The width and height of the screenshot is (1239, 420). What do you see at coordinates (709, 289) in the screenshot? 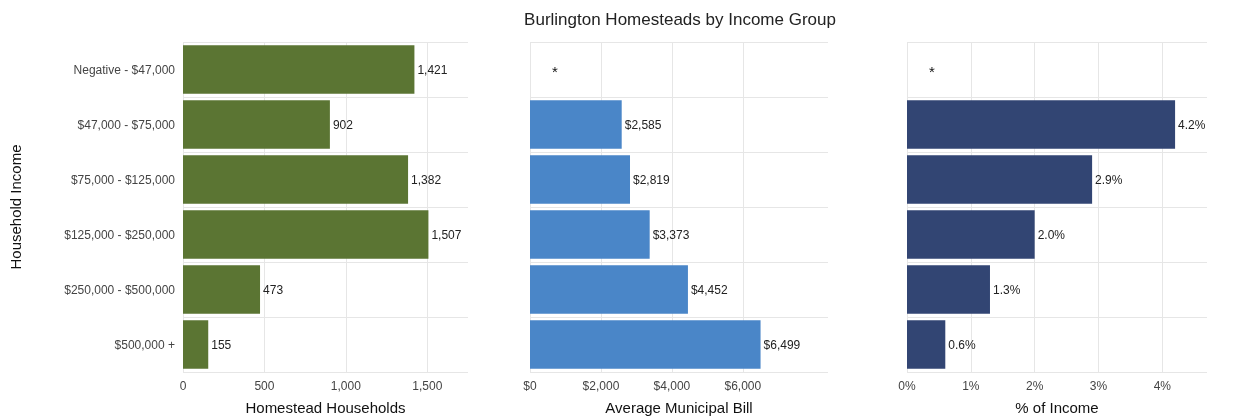
I see `data-label: $4,452` at bounding box center [709, 289].